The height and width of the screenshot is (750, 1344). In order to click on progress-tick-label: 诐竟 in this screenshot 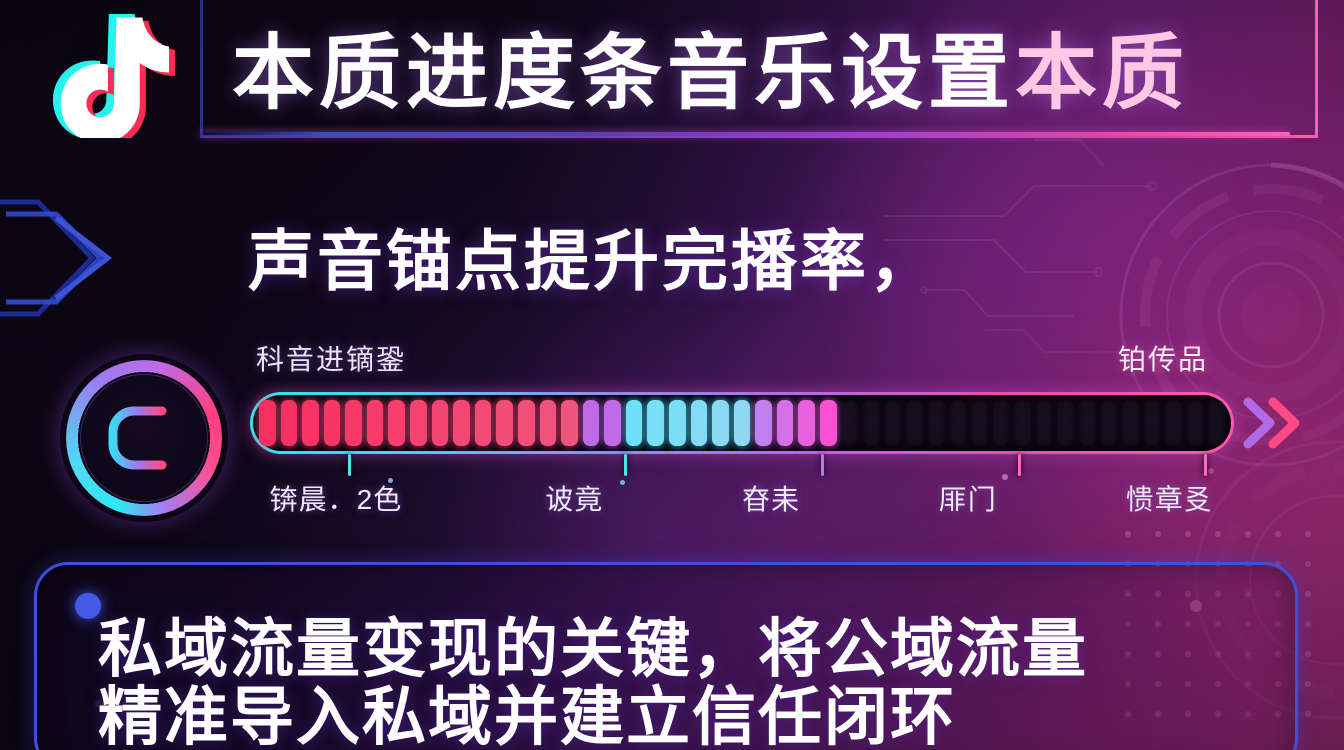, I will do `click(574, 499)`.